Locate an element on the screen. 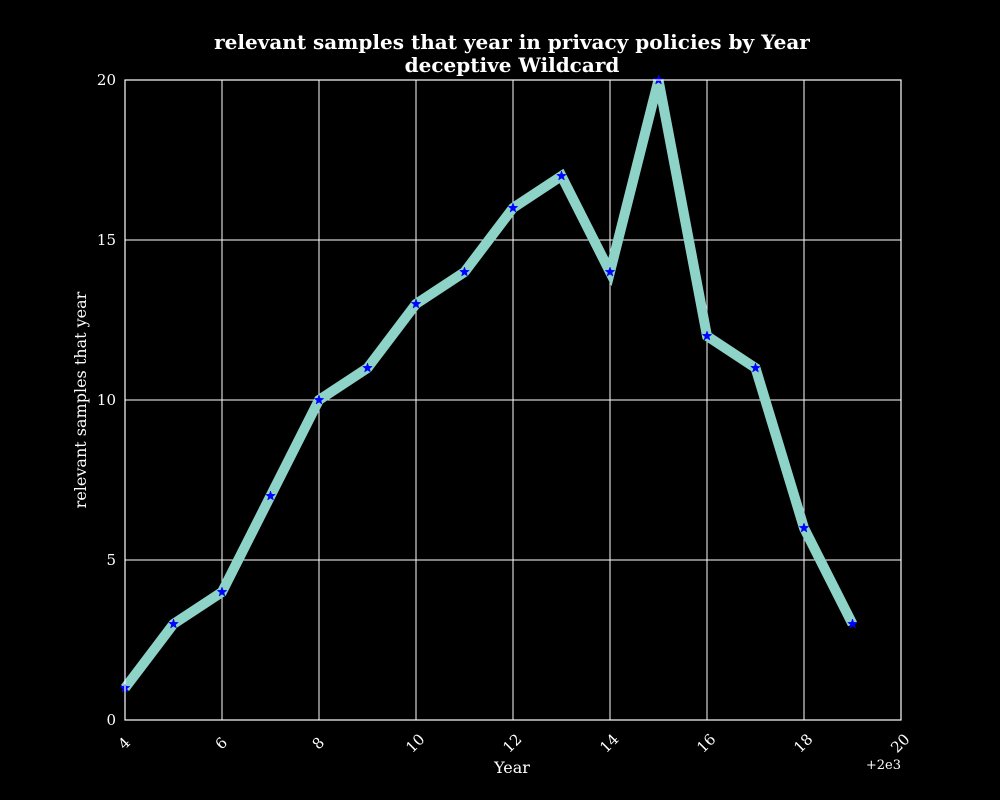 This screenshot has width=1000, height=800. x-axis-label: Year is located at coordinates (511, 767).